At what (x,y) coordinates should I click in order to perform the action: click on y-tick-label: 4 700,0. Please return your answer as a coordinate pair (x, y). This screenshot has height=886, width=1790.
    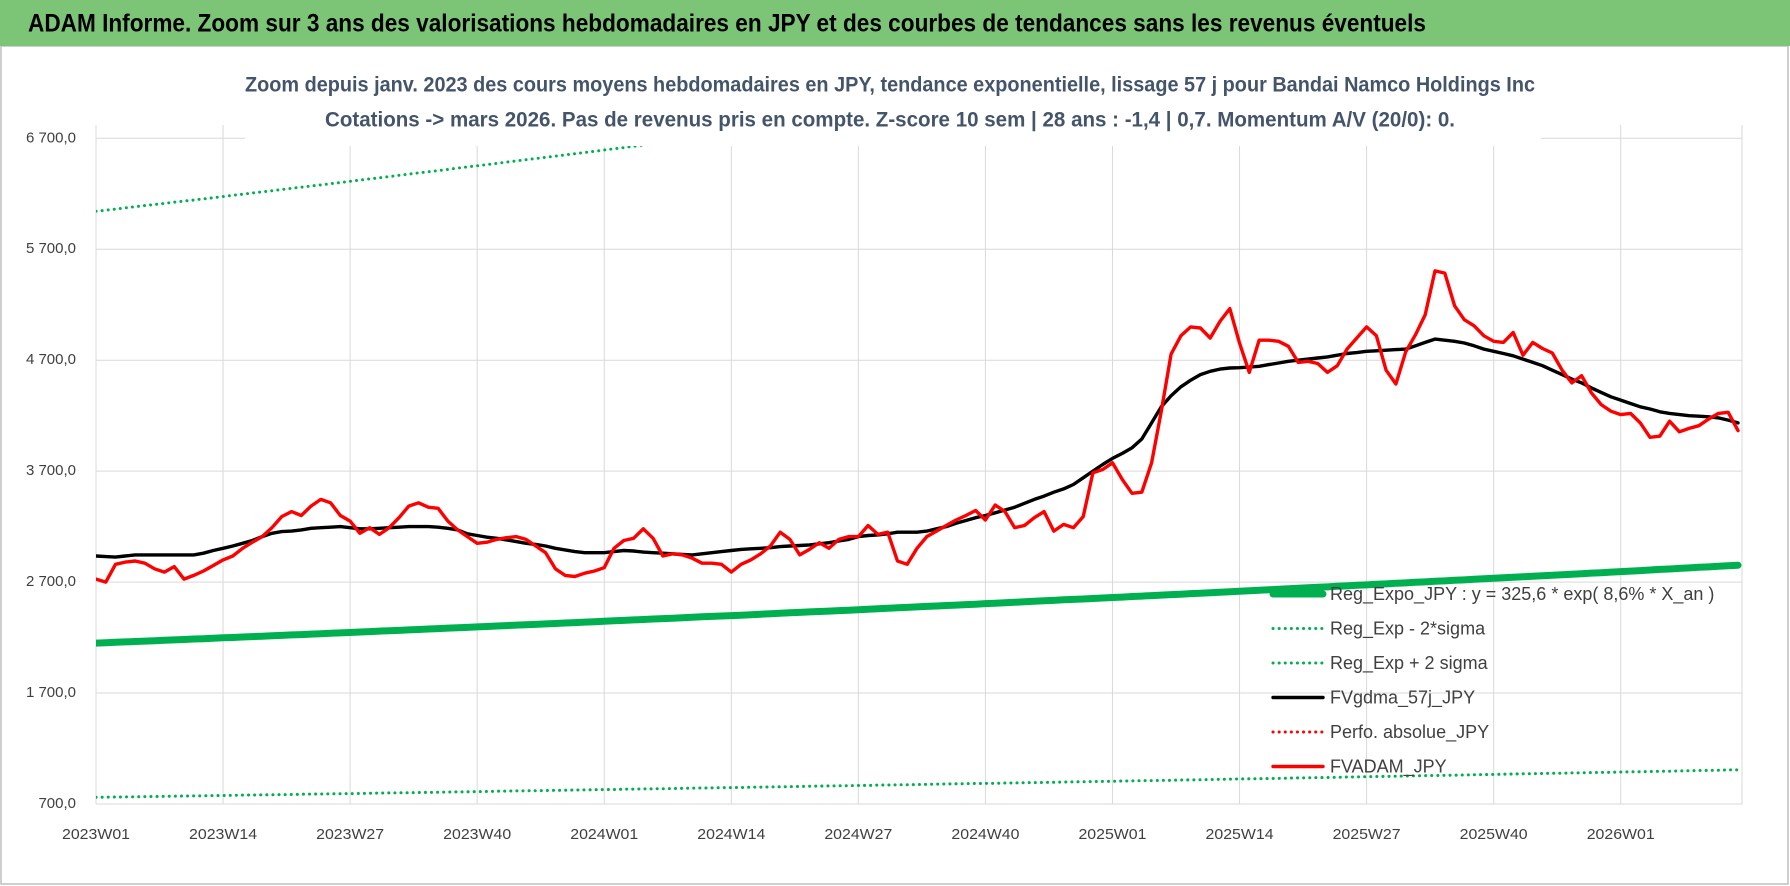
    Looking at the image, I should click on (51, 359).